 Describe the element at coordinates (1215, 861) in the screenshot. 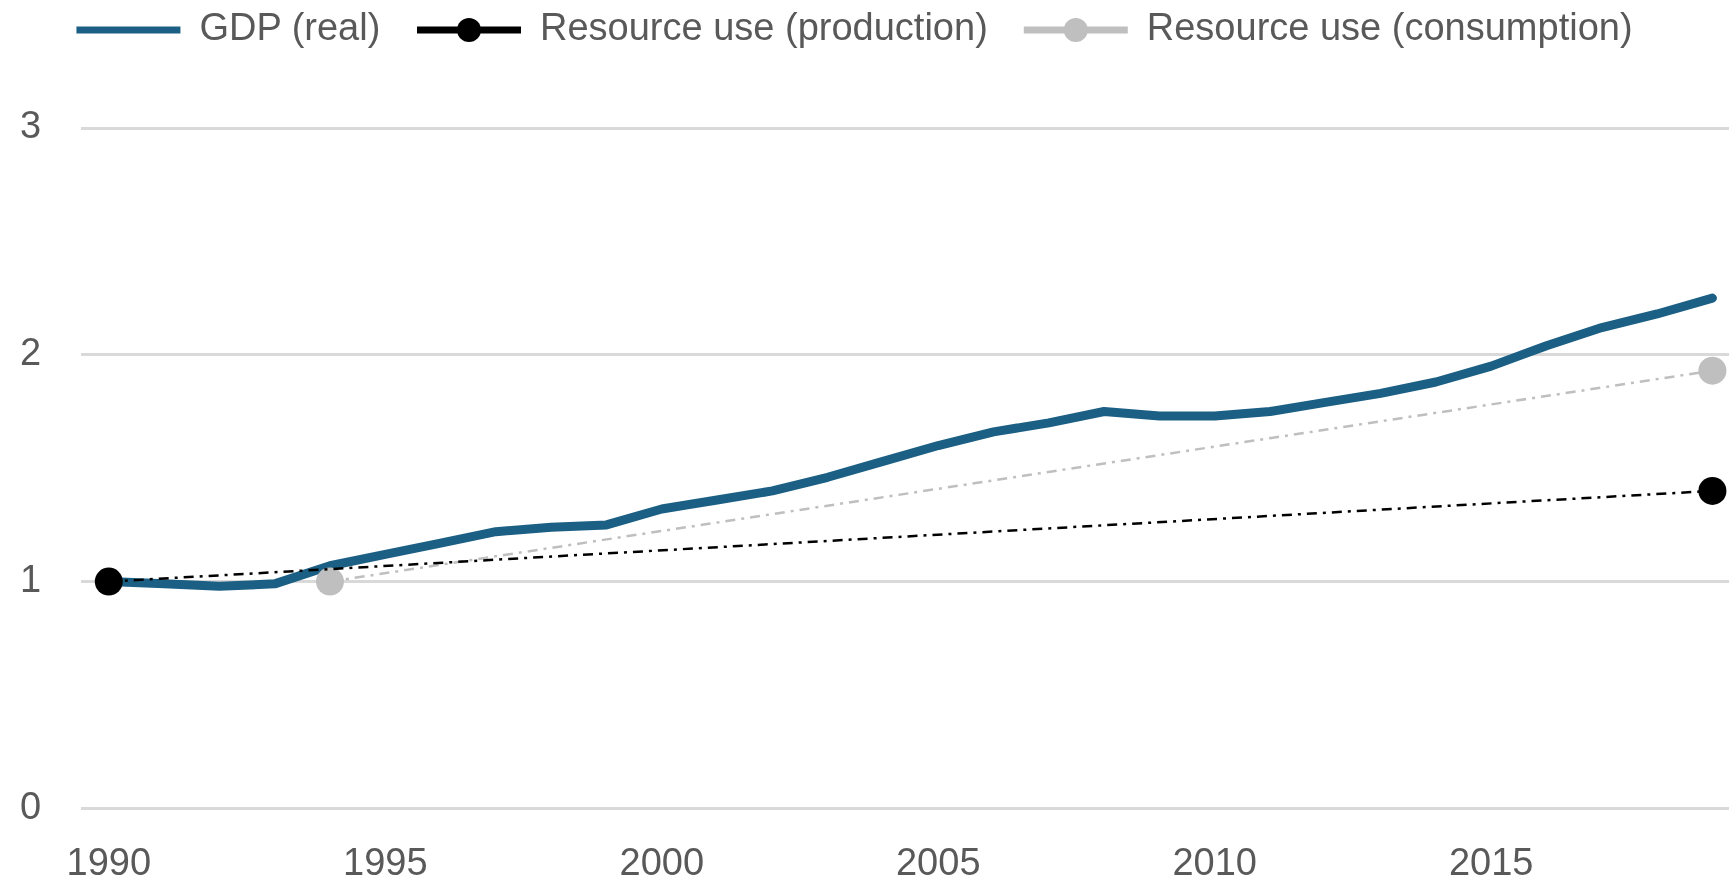

I see `x-tick-label: 2010` at that location.